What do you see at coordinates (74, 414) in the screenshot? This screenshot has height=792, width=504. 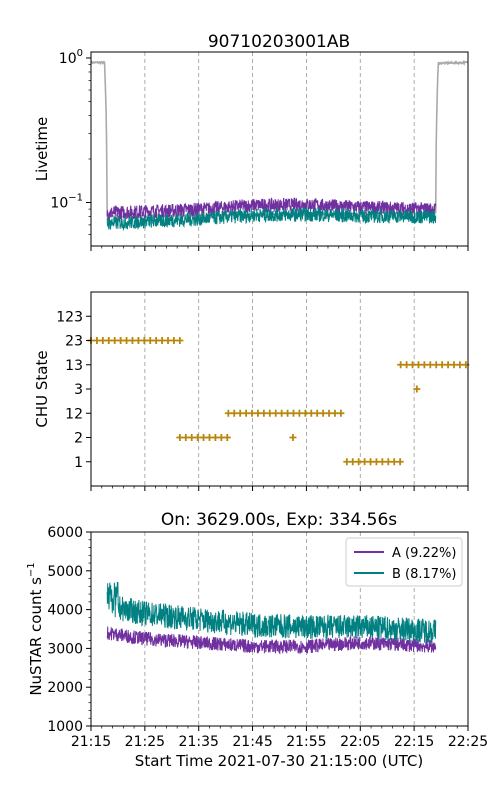 I see `y-tick-label: 12` at bounding box center [74, 414].